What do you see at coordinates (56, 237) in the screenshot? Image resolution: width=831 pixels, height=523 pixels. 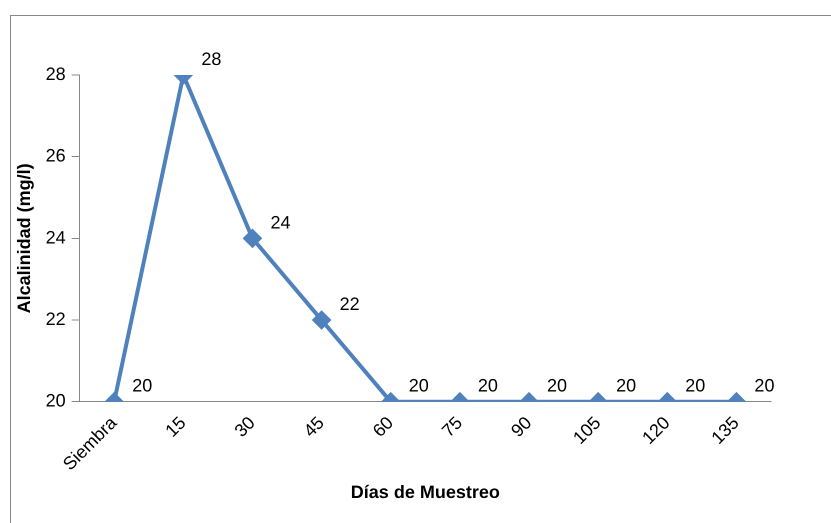 I see `y-tick-label: 24` at bounding box center [56, 237].